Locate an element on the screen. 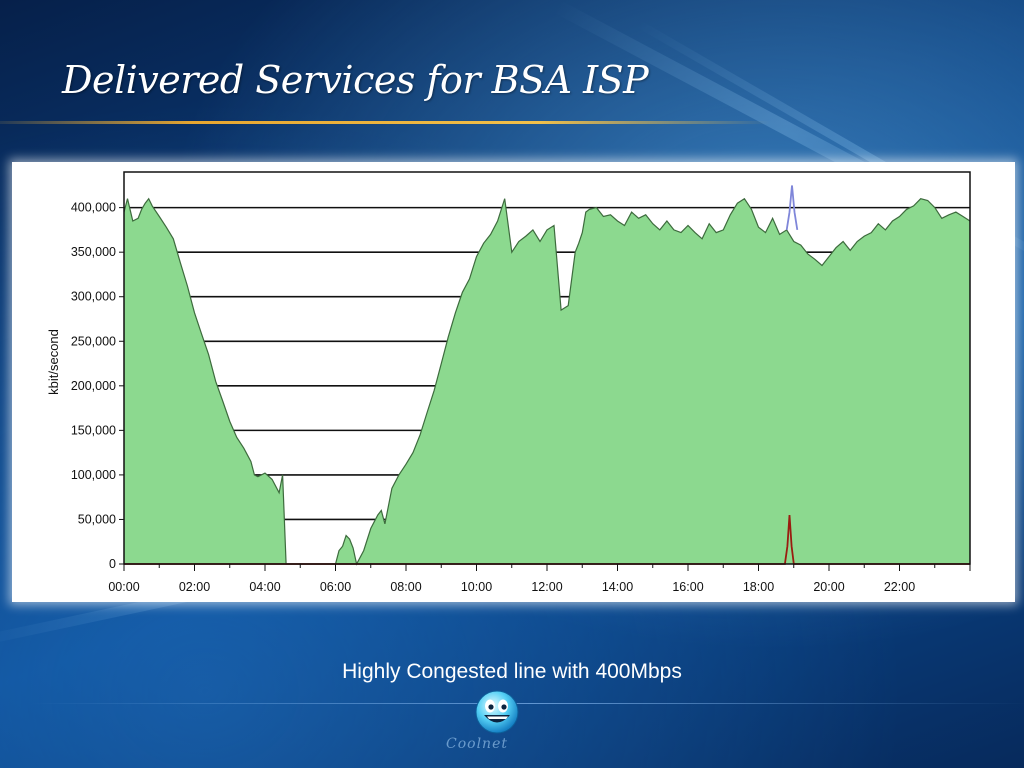 The image size is (1024, 768). y-tick-label: 50,000 is located at coordinates (97, 519).